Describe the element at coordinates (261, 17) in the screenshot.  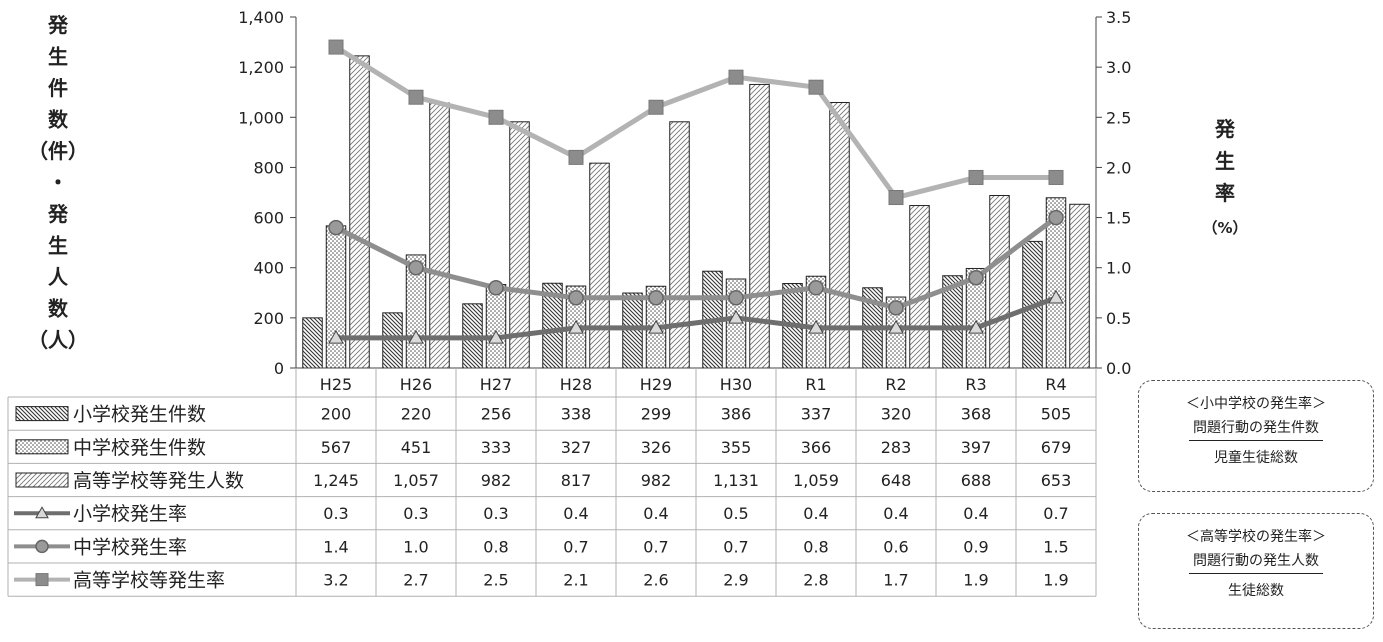
I see `left-tick-label: 1,400` at that location.